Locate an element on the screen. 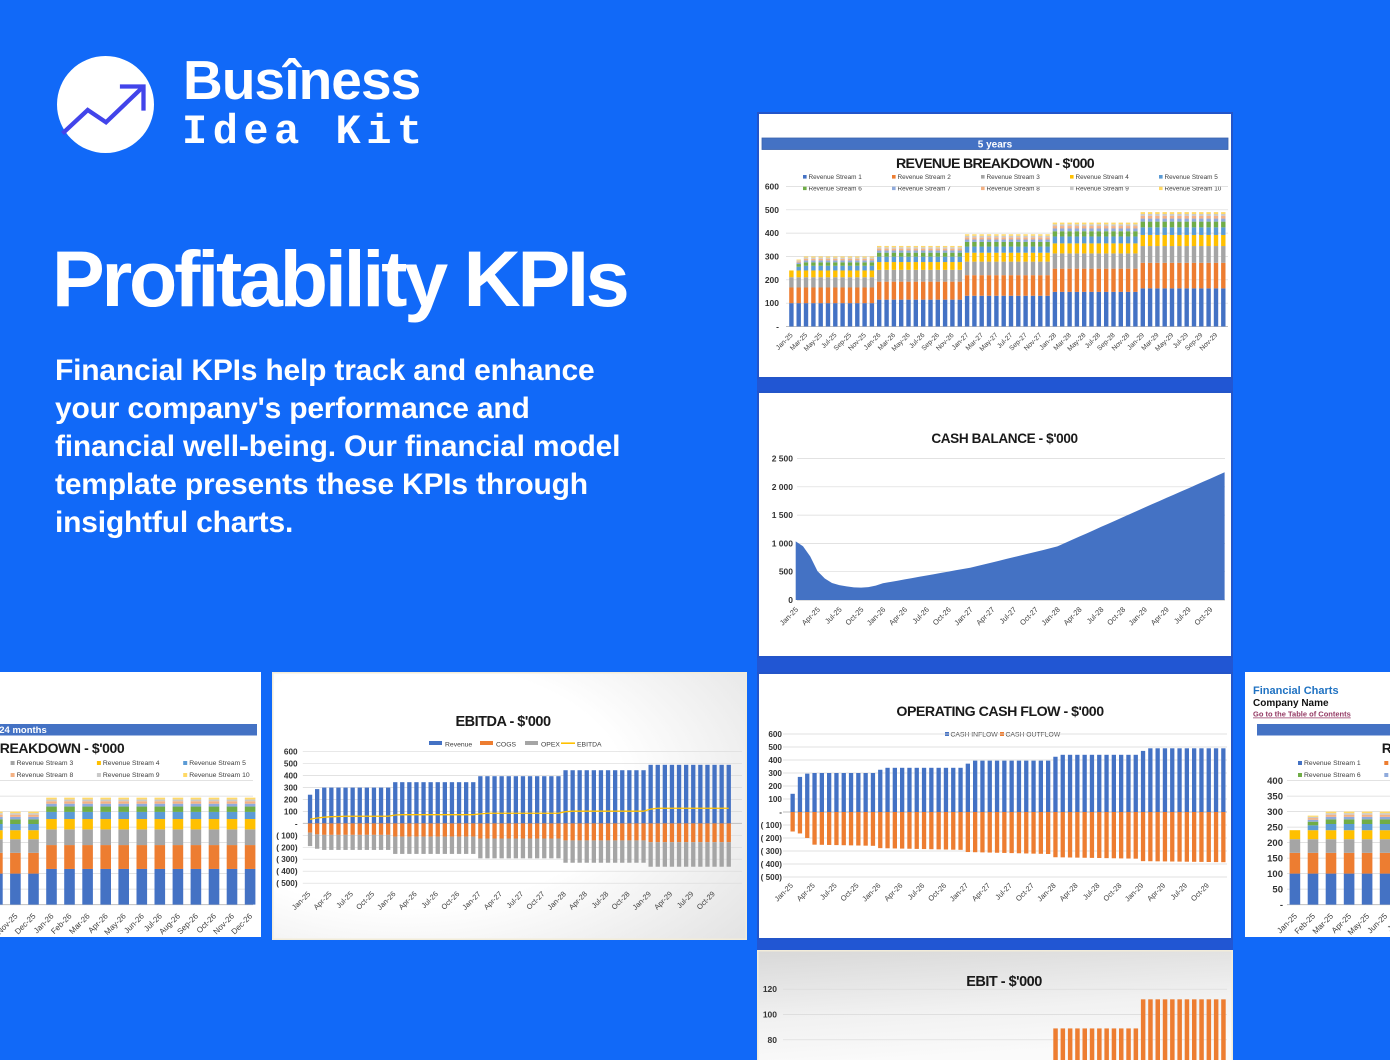 The image size is (1390, 1060). svg-text: 250 is located at coordinates (1275, 827).